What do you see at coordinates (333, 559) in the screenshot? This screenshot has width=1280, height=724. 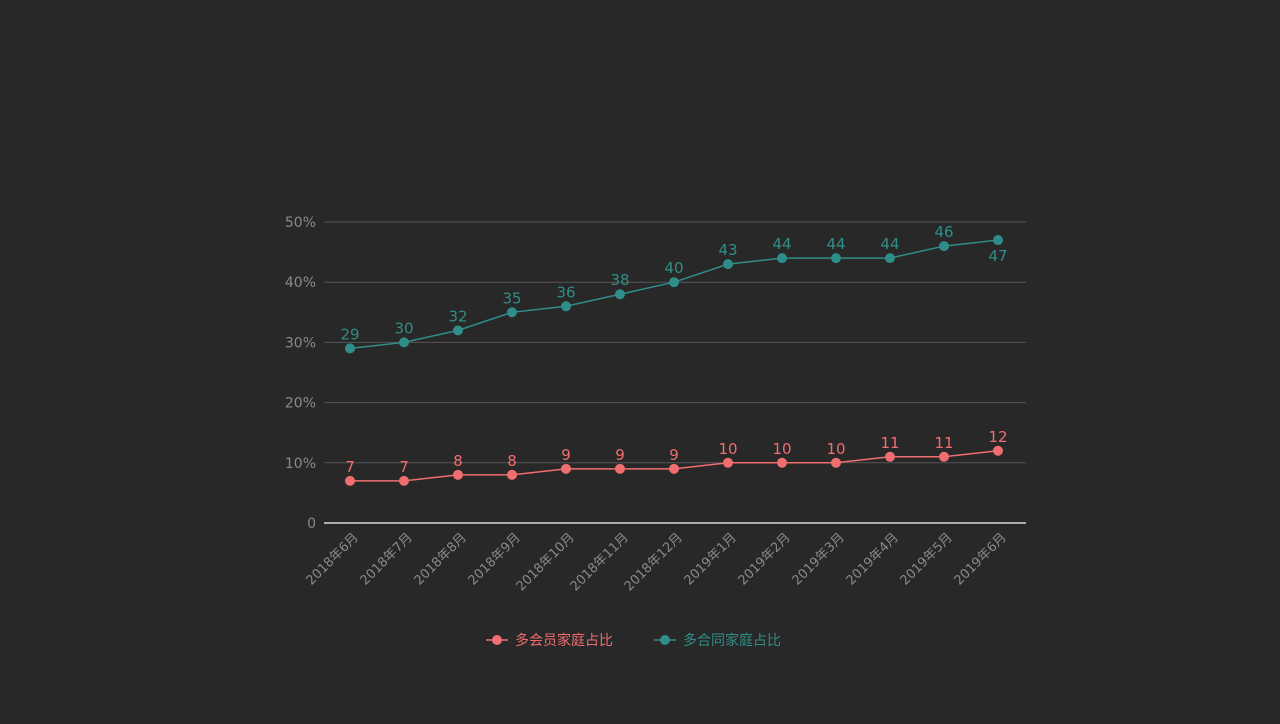 I see `x-tick-label: 2018年6月` at bounding box center [333, 559].